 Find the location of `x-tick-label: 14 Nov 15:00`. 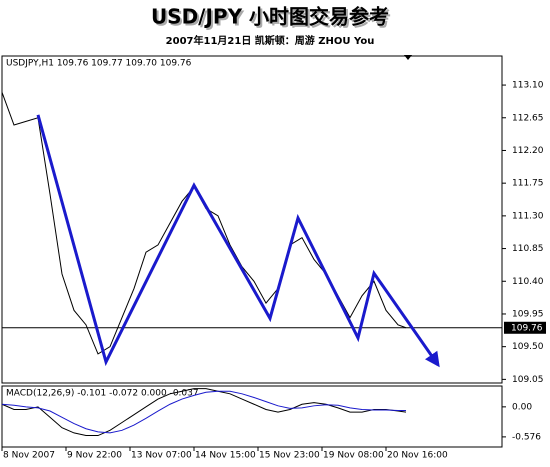

x-tick-label: 14 Nov 15:00 is located at coordinates (225, 456).